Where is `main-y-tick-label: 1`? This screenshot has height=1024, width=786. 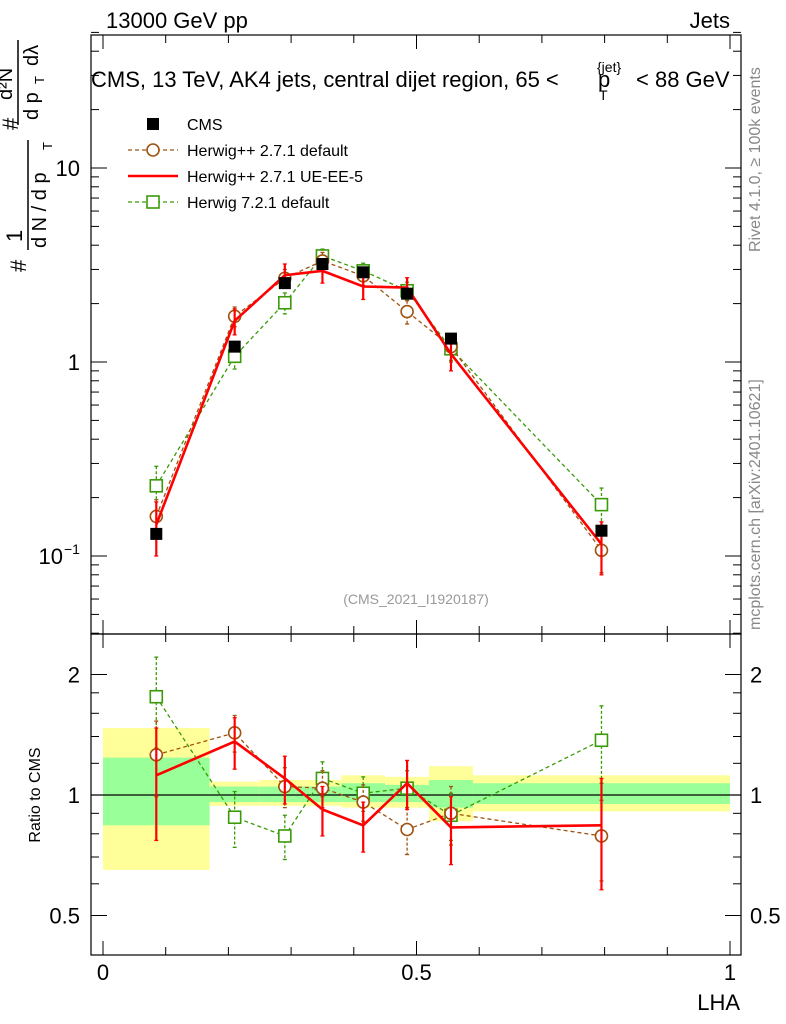 main-y-tick-label: 1 is located at coordinates (74, 362).